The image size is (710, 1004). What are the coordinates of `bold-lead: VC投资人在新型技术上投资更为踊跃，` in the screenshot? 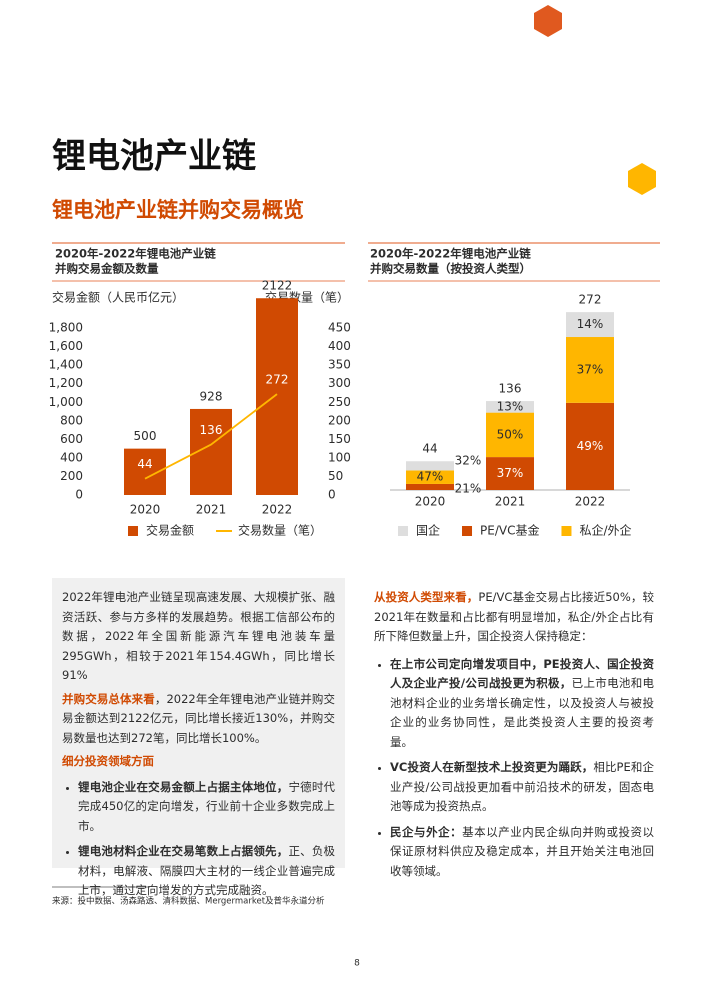 It's located at (492, 767).